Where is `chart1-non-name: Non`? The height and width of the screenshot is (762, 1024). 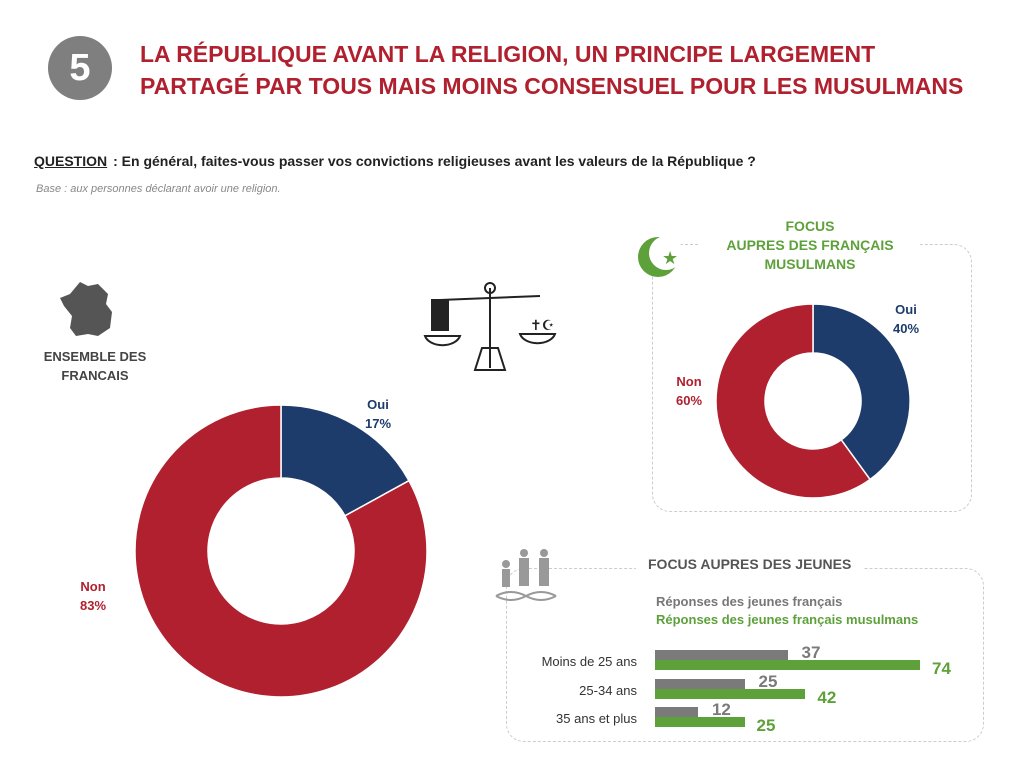 chart1-non-name: Non is located at coordinates (93, 586).